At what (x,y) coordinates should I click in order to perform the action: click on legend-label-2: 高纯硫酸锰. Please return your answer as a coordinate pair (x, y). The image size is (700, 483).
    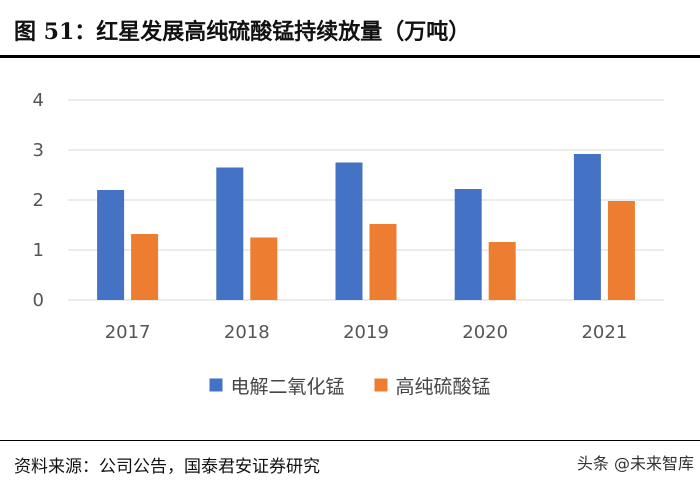
    Looking at the image, I should click on (443, 387).